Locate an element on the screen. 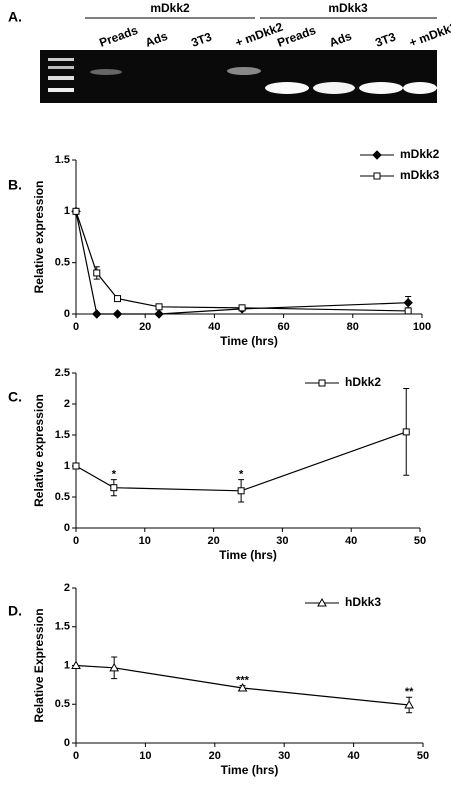 The height and width of the screenshot is (797, 451). y-axis-title: Relative Expression is located at coordinates (39, 665).